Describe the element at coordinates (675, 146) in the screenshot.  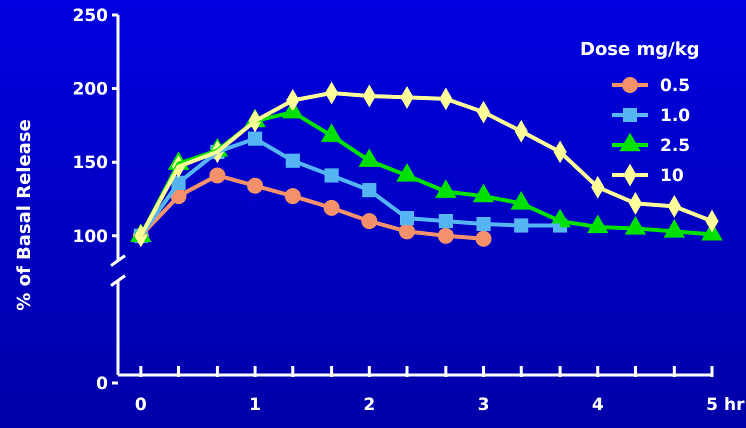
I see `legend-label: 2.5` at that location.